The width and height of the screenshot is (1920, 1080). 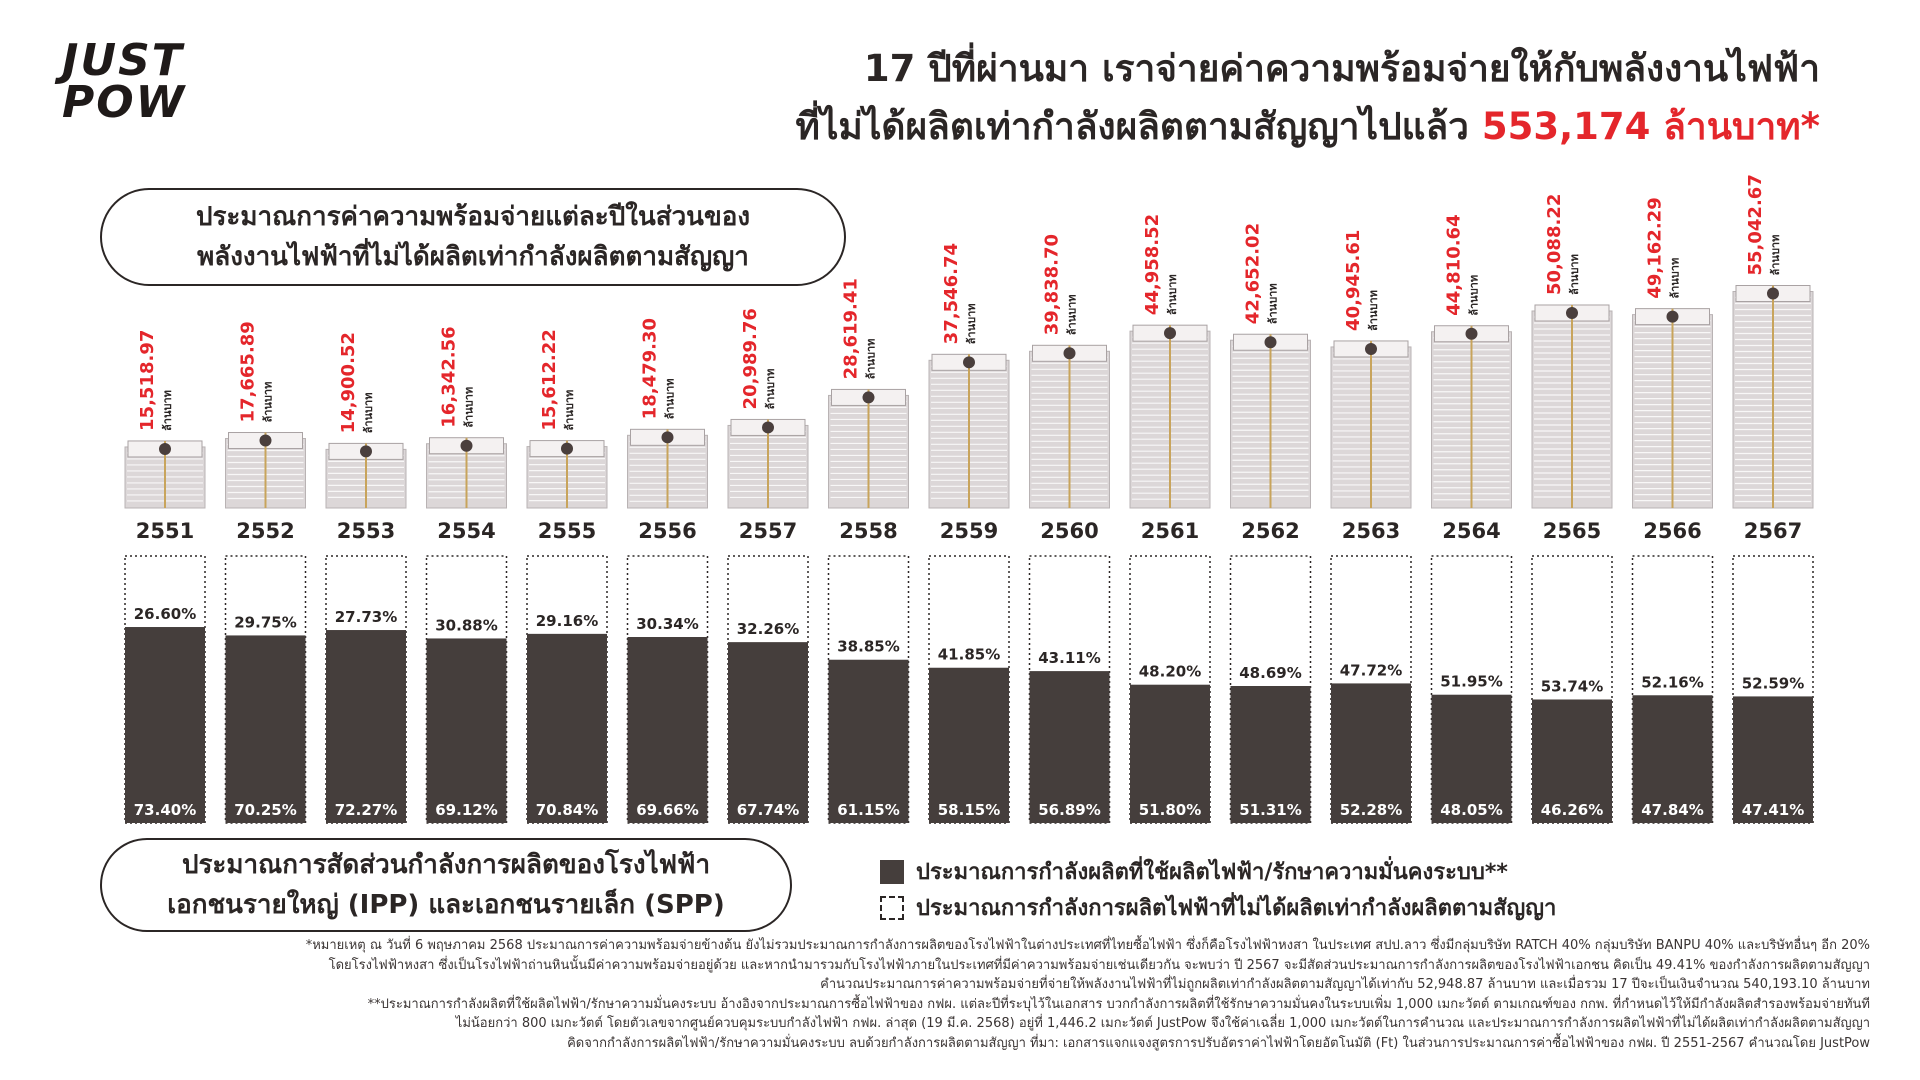 I want to click on value-label: 16,342.56, so click(x=449, y=376).